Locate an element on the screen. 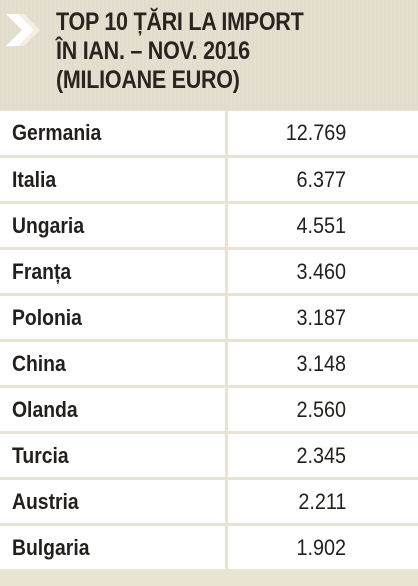 This screenshot has height=586, width=418. table-row: Bulgaria 1.902 is located at coordinates (209, 546).